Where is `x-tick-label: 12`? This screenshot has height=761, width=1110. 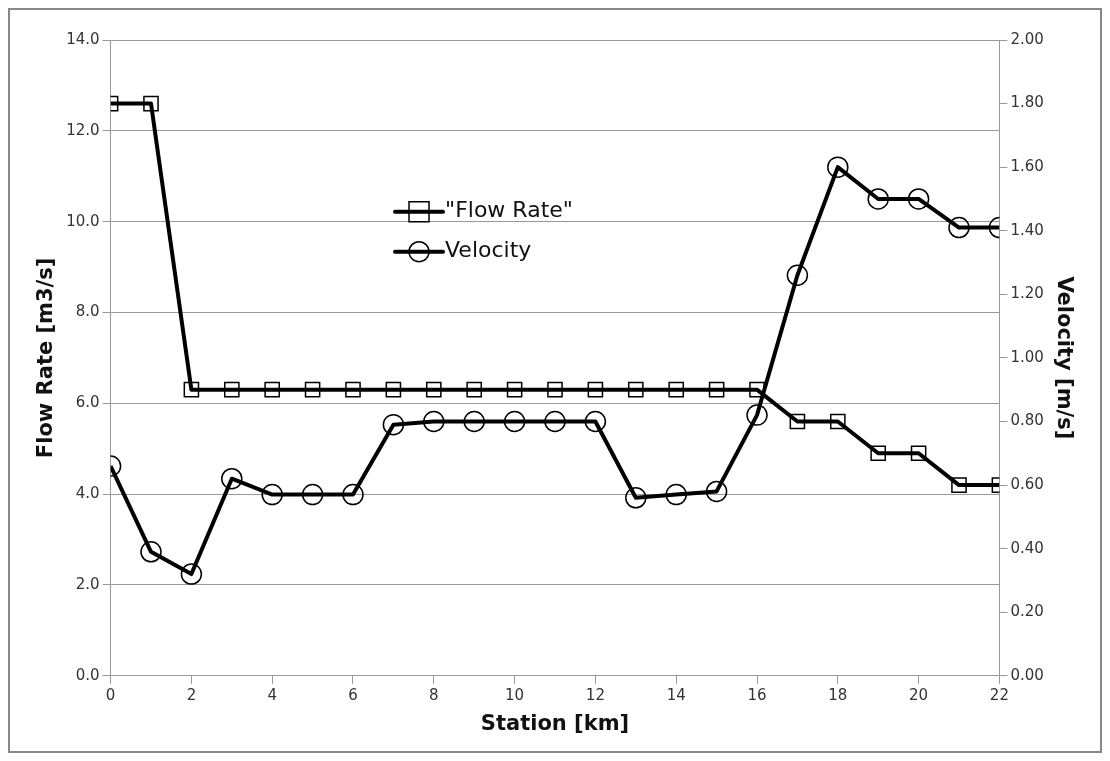
x-tick-label: 12 is located at coordinates (595, 694).